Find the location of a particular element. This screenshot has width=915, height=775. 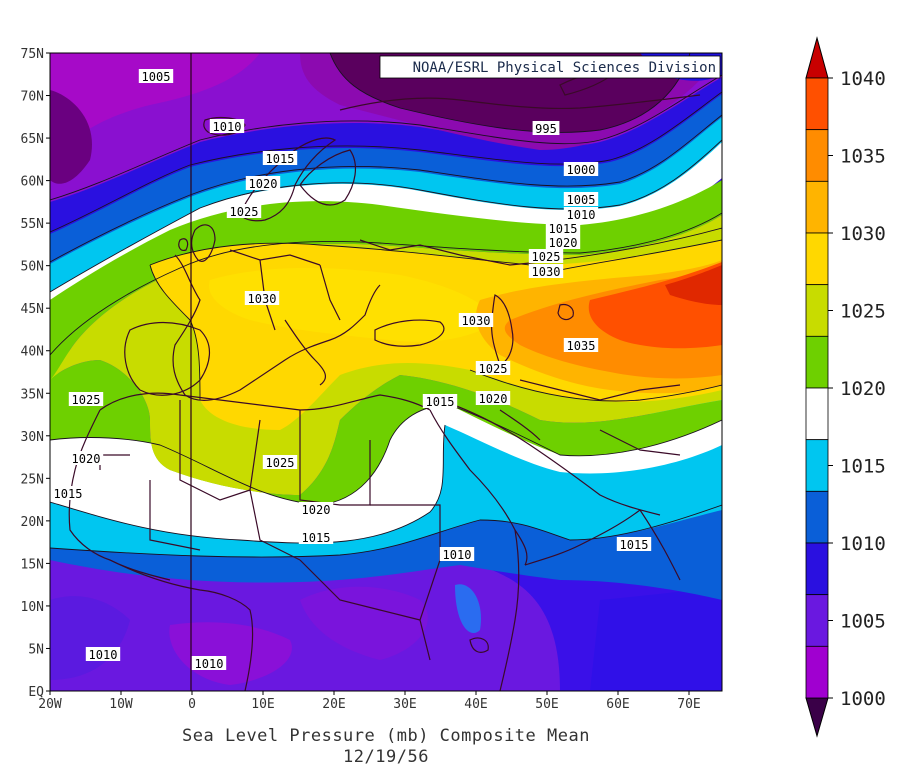

lat-tick-label: 5N is located at coordinates (36, 649).